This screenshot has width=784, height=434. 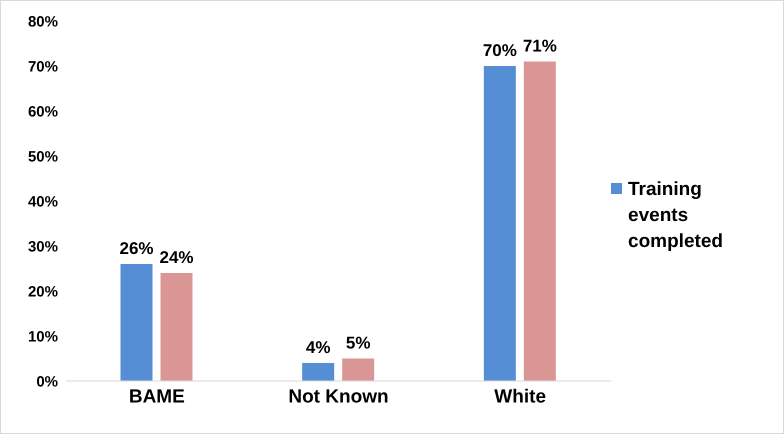 I want to click on data-label: 71%, so click(x=539, y=46).